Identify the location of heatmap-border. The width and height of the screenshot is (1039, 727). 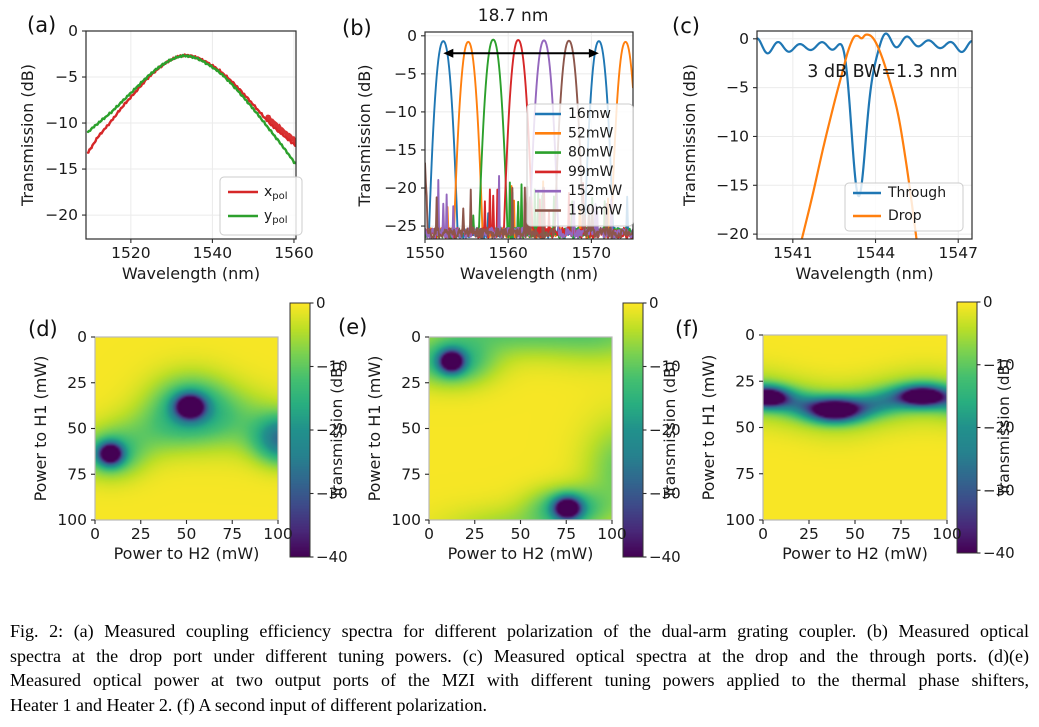
(855, 427).